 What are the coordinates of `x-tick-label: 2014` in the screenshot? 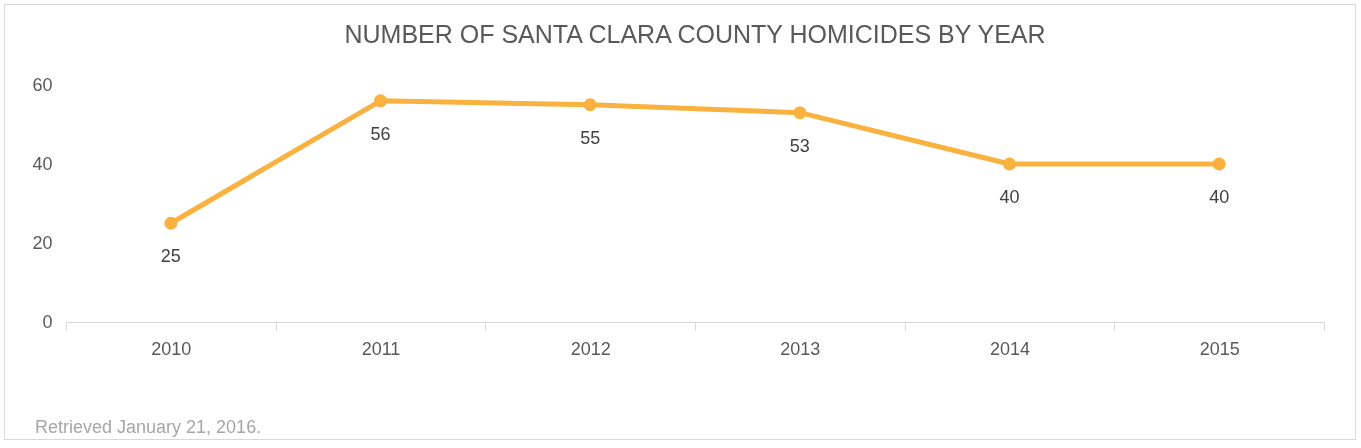 It's located at (1010, 348).